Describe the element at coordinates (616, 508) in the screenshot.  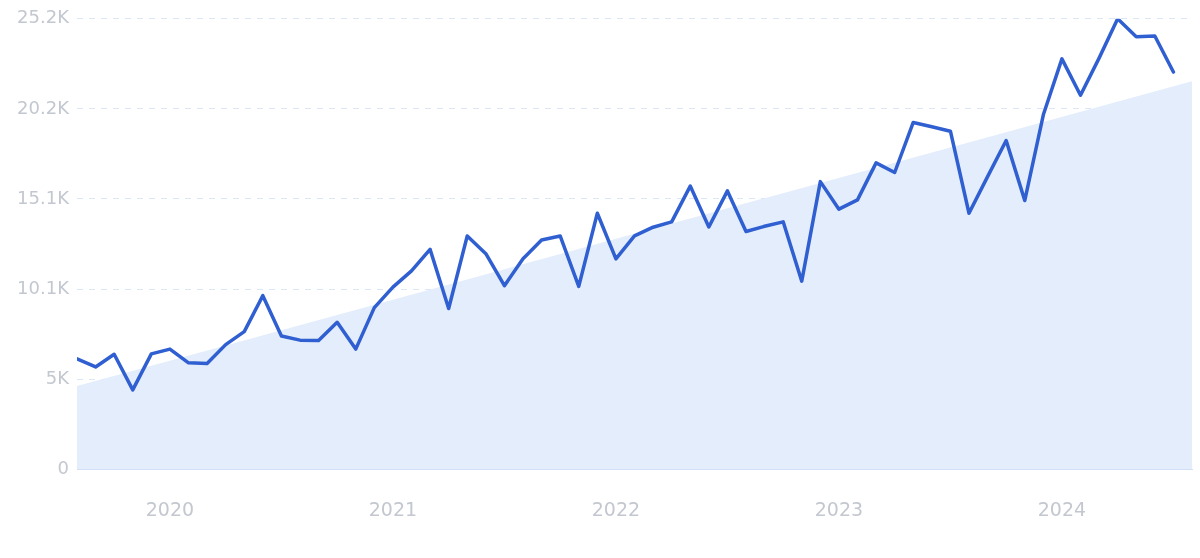
I see `x-tick-label: 2022` at that location.